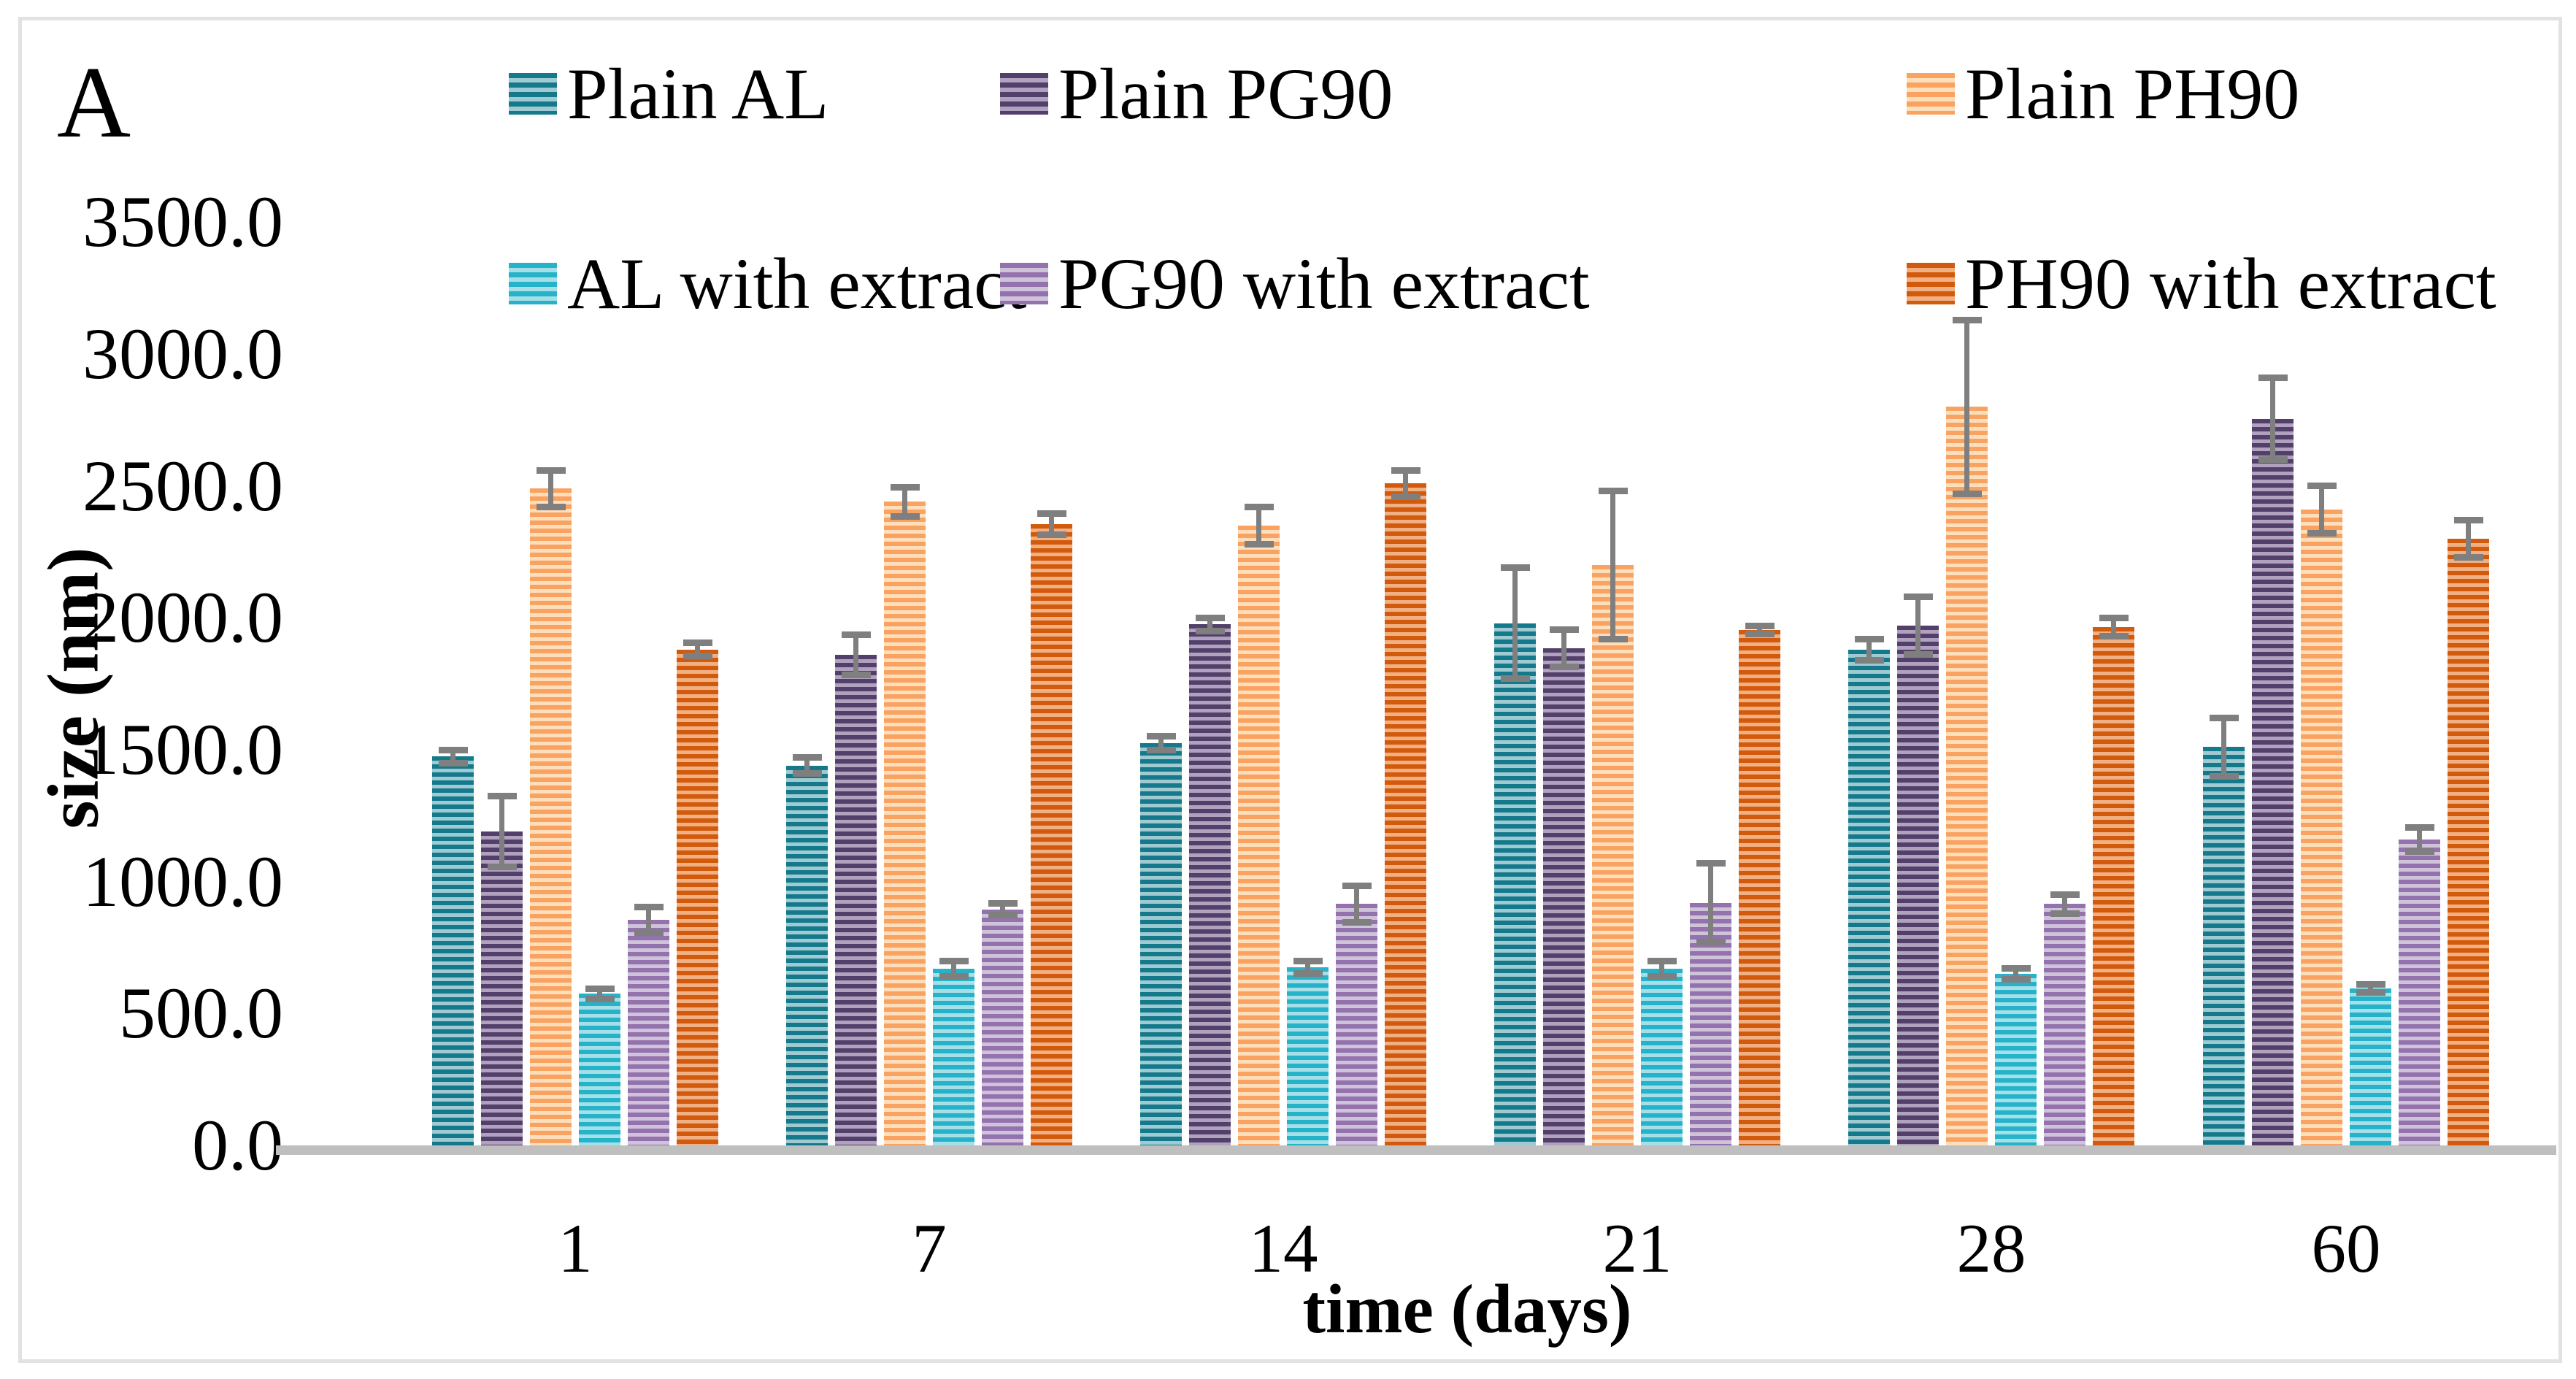 The height and width of the screenshot is (1379, 2576). Describe the element at coordinates (533, 283) in the screenshot. I see `legend-swatch-al-with-extract` at that location.